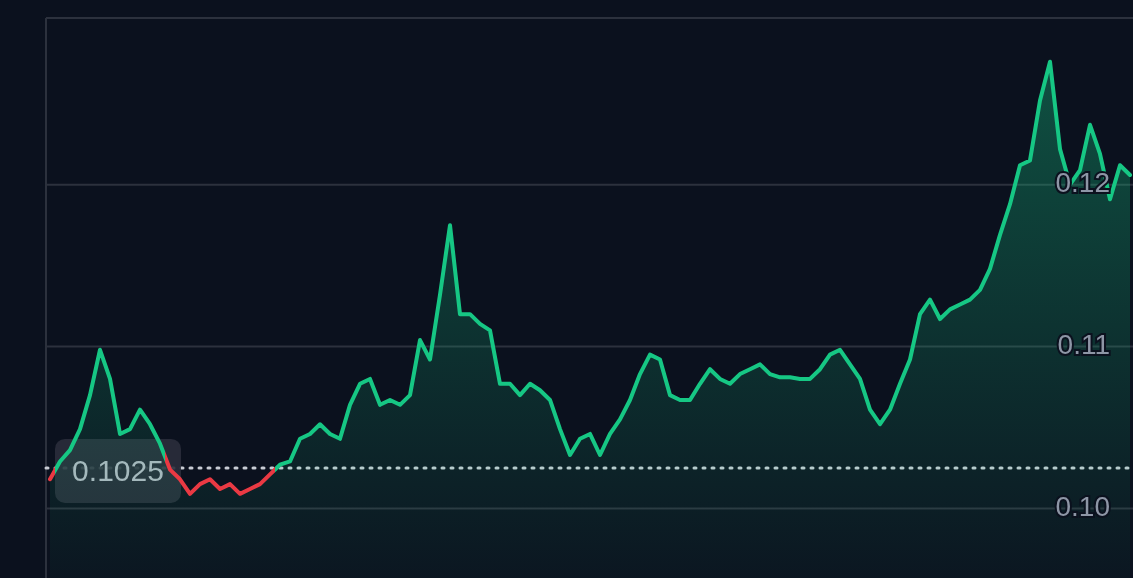 This screenshot has height=578, width=1133. What do you see at coordinates (1083, 344) in the screenshot?
I see `y-tick-label: 0.11` at bounding box center [1083, 344].